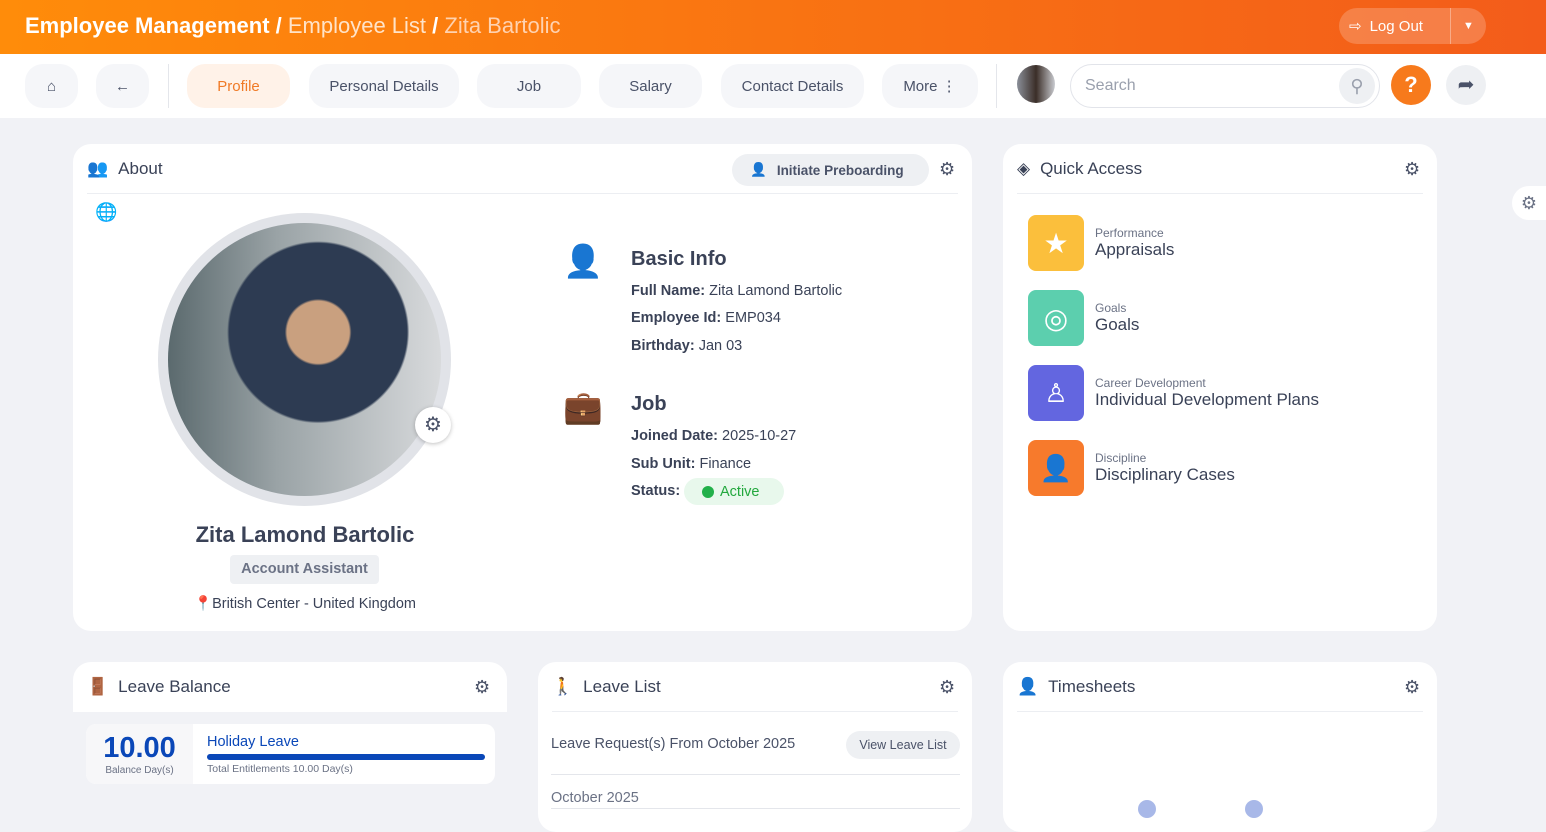 This screenshot has height=832, width=1546. I want to click on quick-item-appraisals: ★ Performance Appraisals, so click(1101, 243).